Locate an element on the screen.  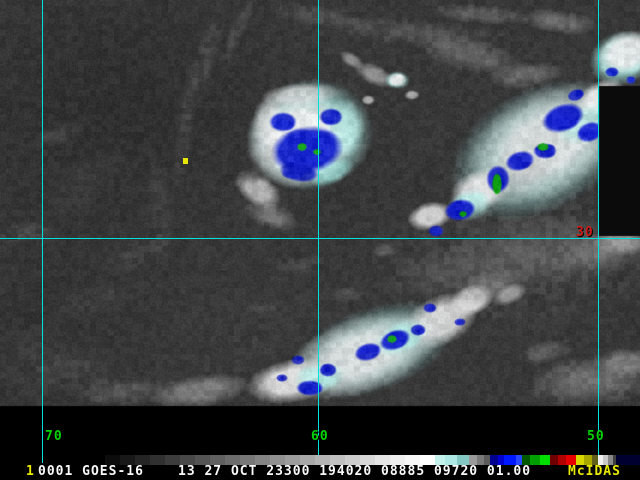
cursor-marker is located at coordinates (185, 161).